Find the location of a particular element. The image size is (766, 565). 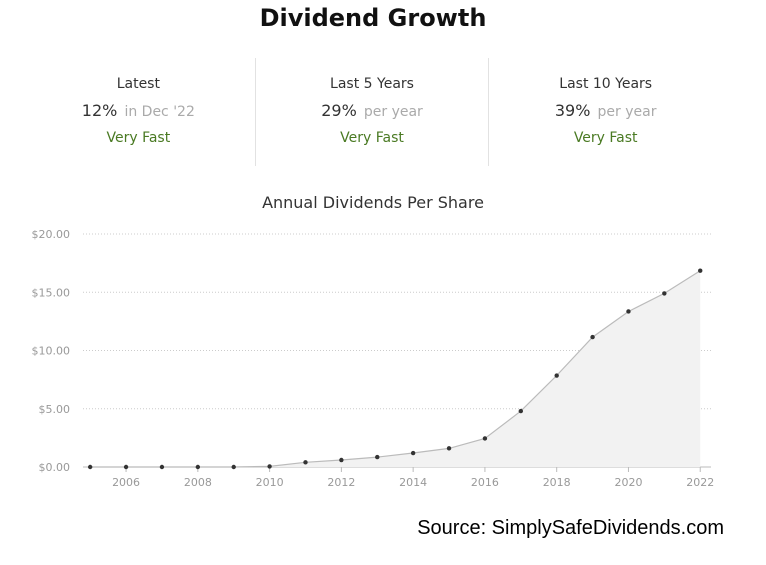

stat-value: 29% is located at coordinates (339, 110).